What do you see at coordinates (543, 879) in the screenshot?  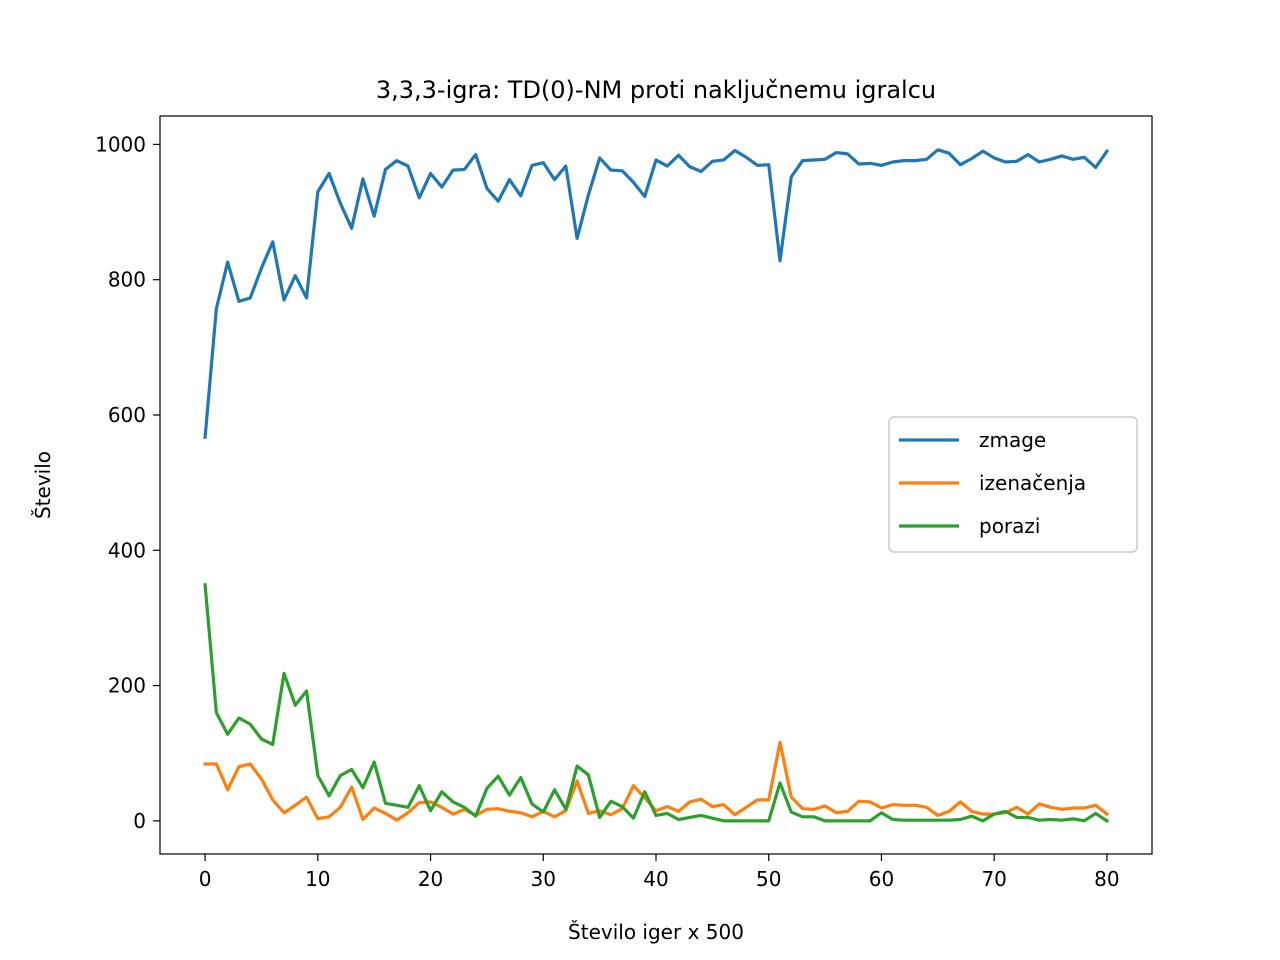 I see `x-tick-label: 30` at bounding box center [543, 879].